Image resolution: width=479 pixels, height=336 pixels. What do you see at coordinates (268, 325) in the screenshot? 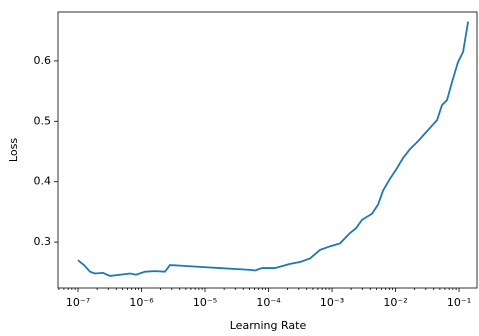
I see `x-axis-label: Learning Rate` at bounding box center [268, 325].